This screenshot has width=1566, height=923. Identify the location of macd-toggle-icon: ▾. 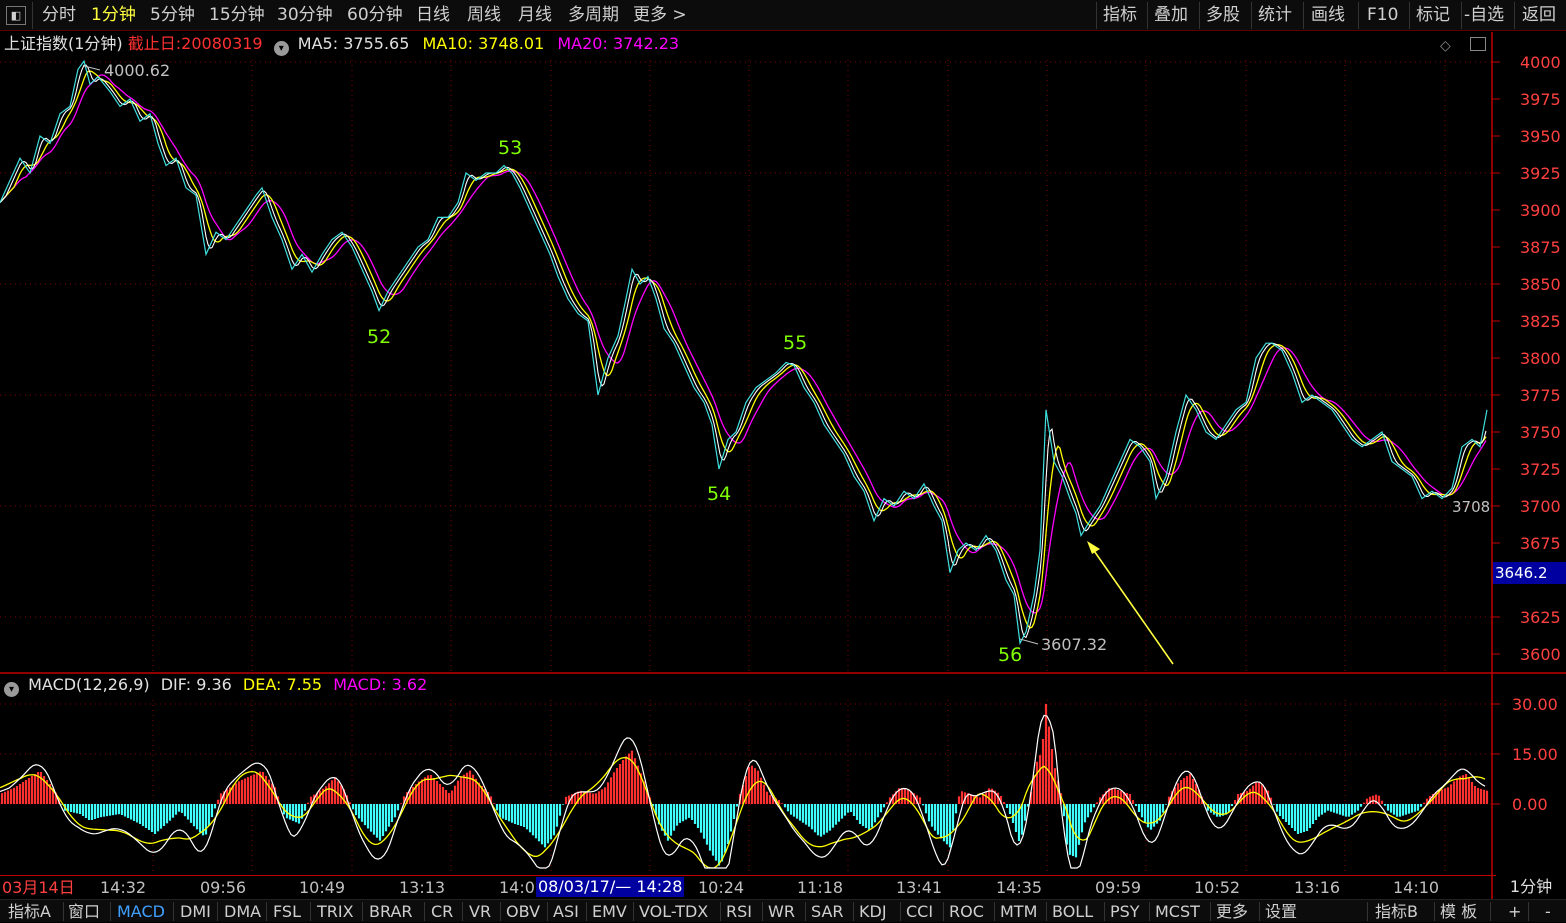
(11, 689).